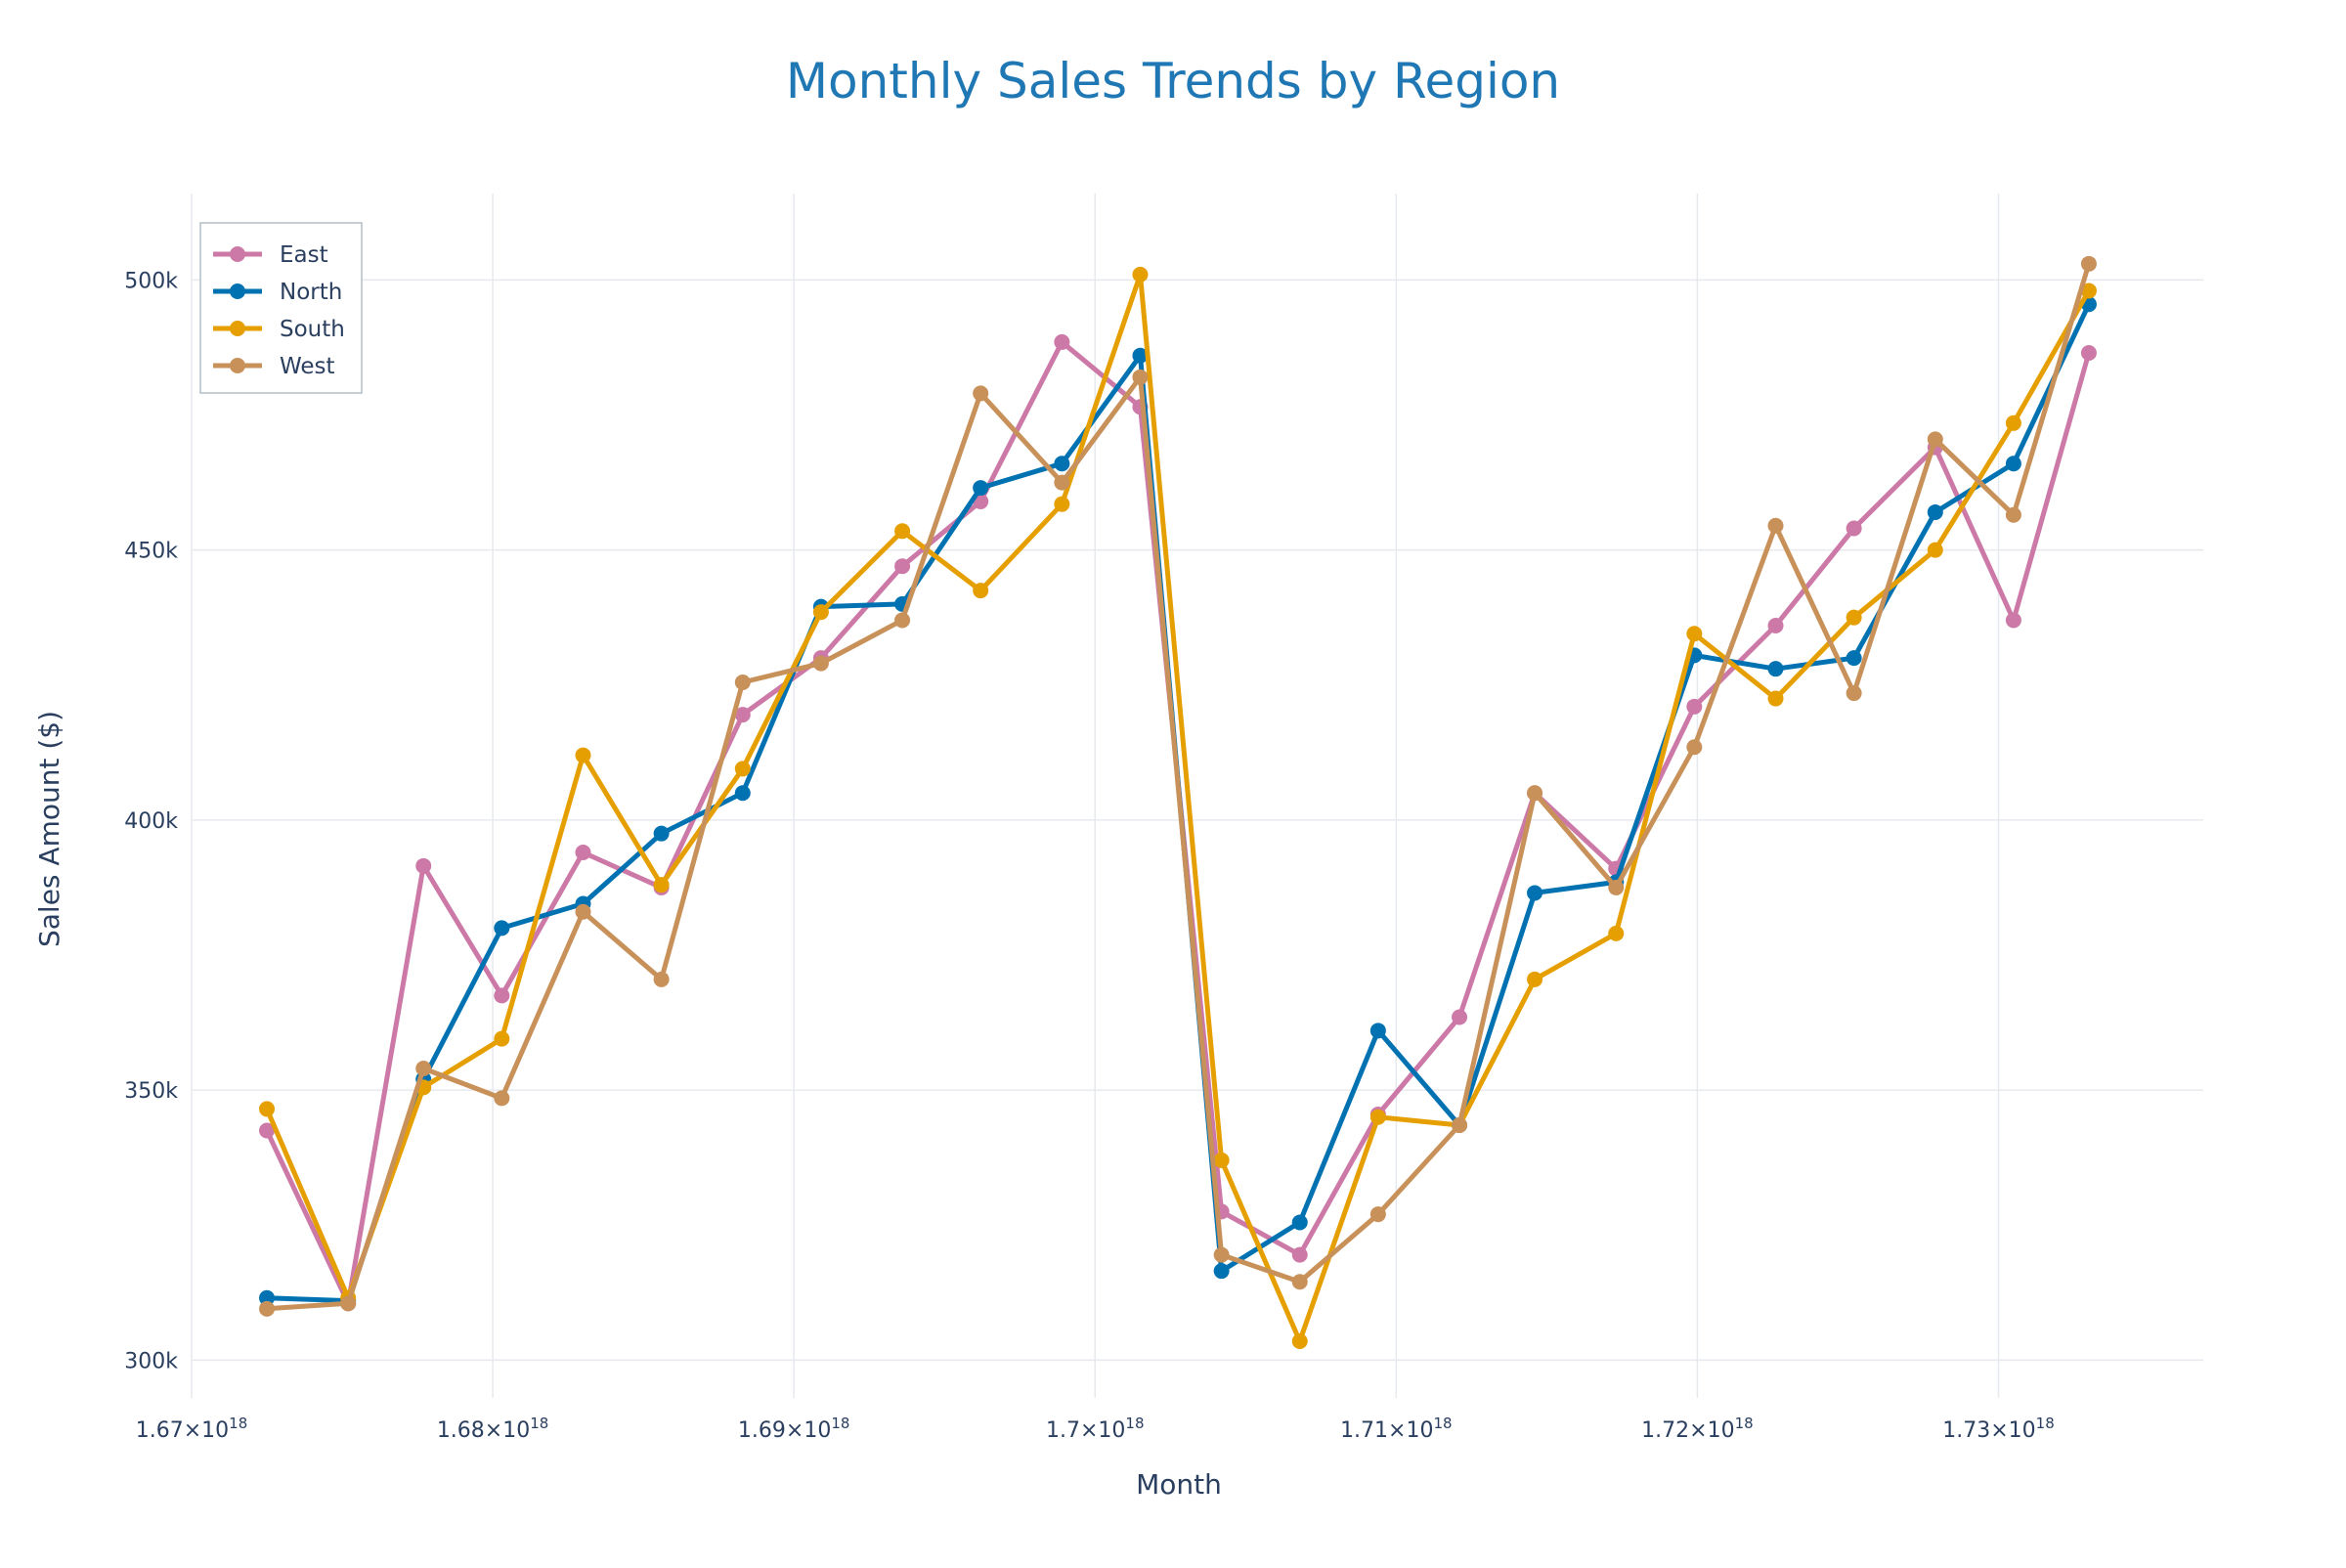 This screenshot has width=2346, height=1568. Describe the element at coordinates (151, 281) in the screenshot. I see `y-tick-label: 500k` at that location.